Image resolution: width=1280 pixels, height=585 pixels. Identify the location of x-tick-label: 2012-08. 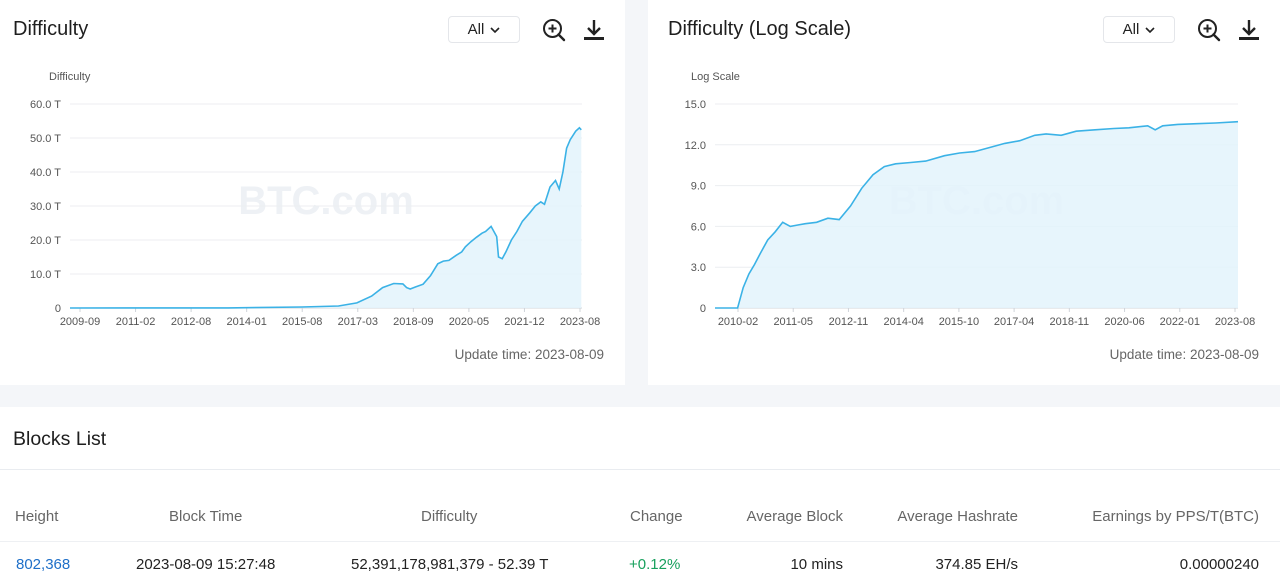
(191, 322).